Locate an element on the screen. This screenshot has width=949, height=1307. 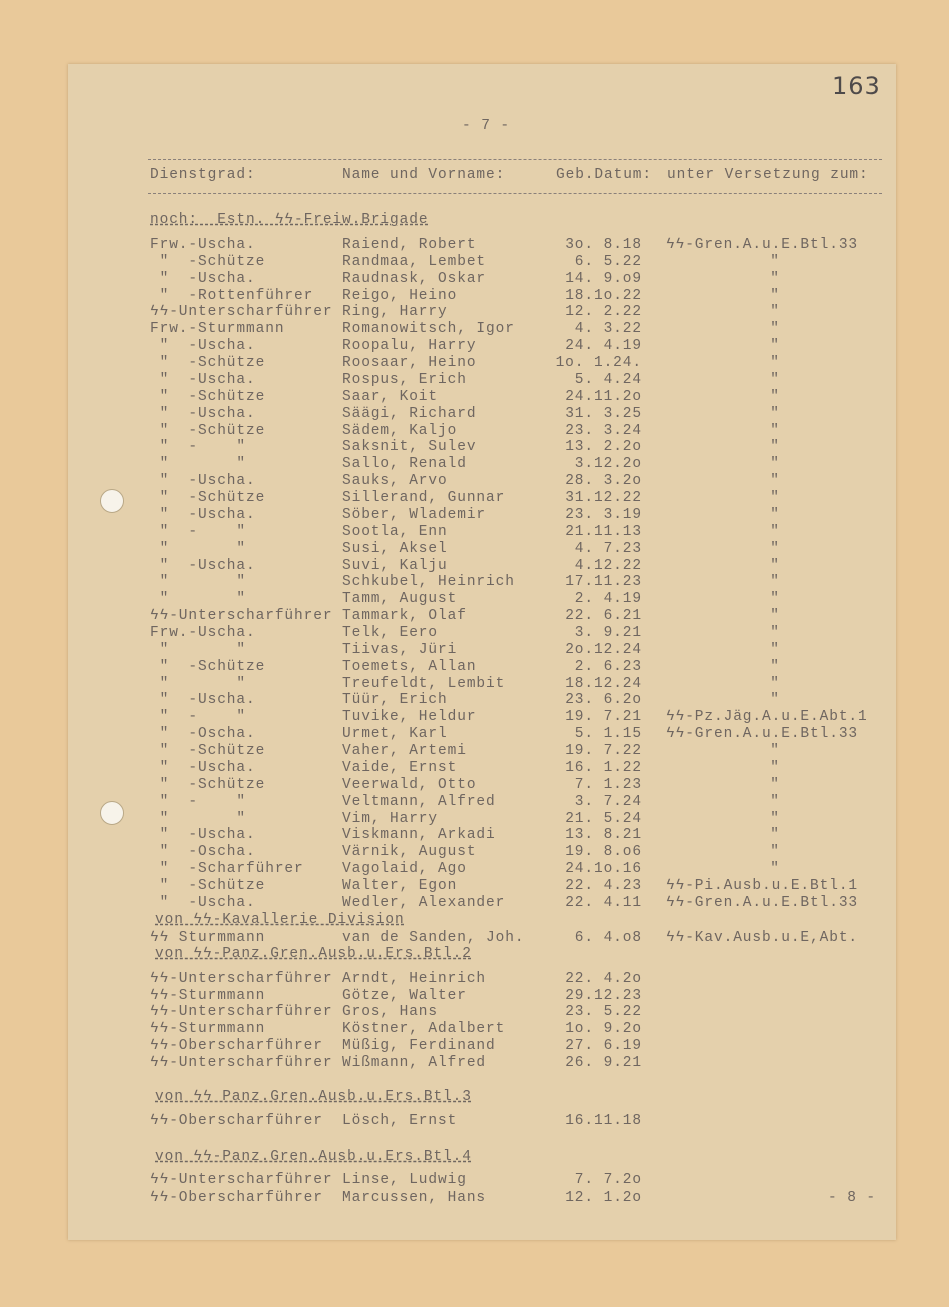
name-cell: Raudnask, Oskar is located at coordinates (414, 278).